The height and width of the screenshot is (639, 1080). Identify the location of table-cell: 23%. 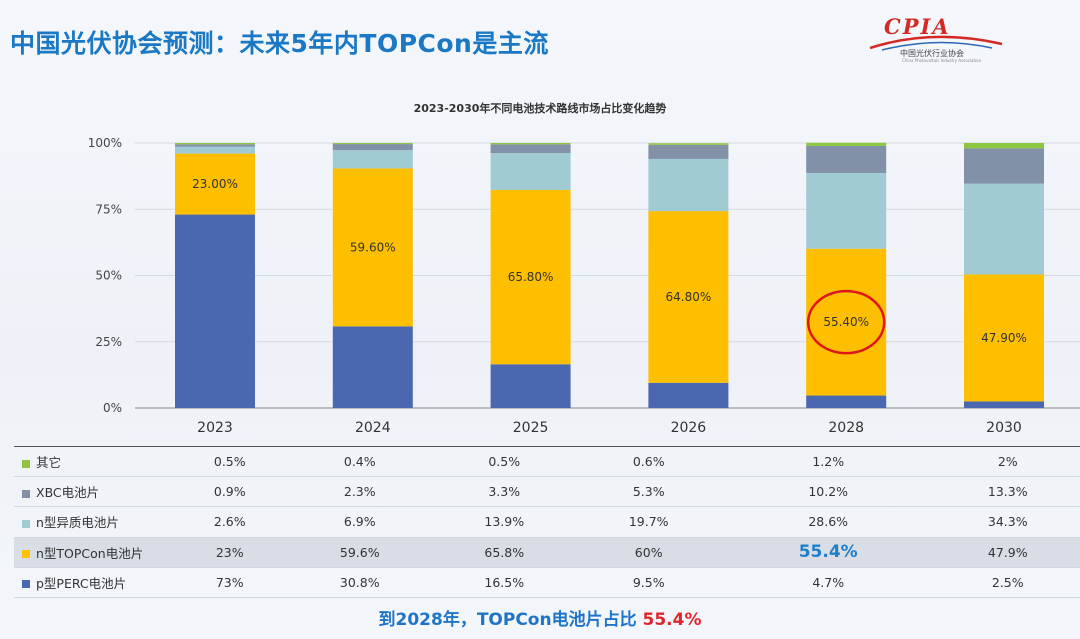
(230, 552).